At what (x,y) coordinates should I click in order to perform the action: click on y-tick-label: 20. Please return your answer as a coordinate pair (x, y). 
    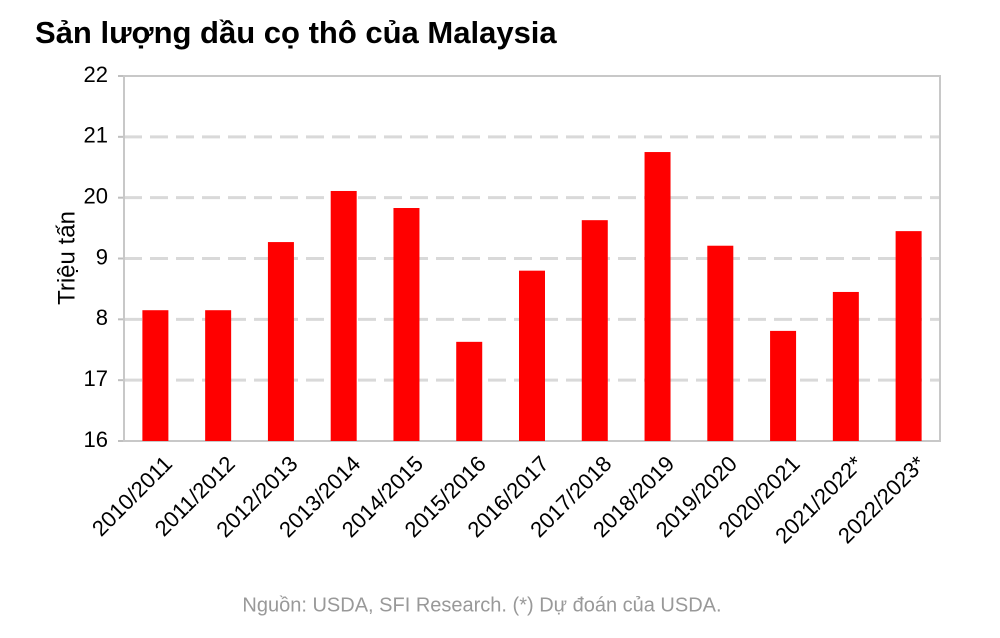
    Looking at the image, I should click on (96, 195).